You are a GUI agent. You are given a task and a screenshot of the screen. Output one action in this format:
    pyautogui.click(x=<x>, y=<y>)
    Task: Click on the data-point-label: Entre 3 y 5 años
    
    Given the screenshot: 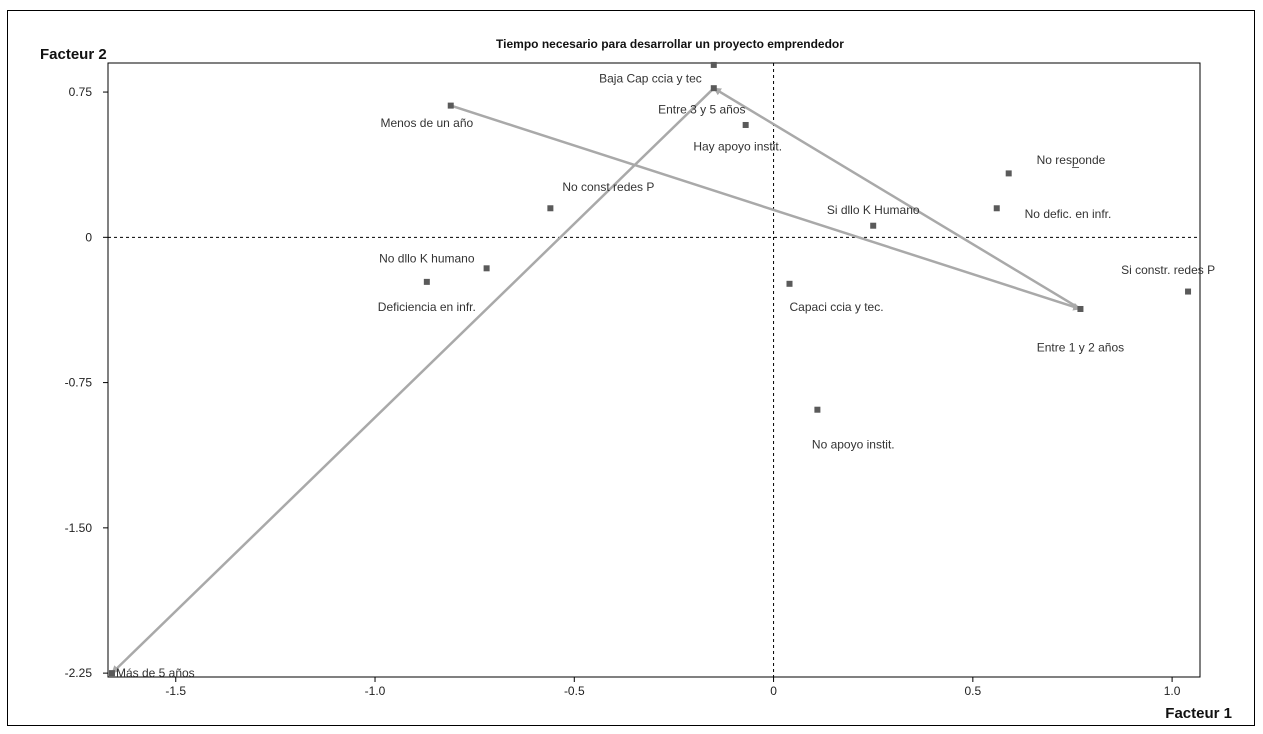 What is the action you would take?
    pyautogui.click(x=701, y=109)
    